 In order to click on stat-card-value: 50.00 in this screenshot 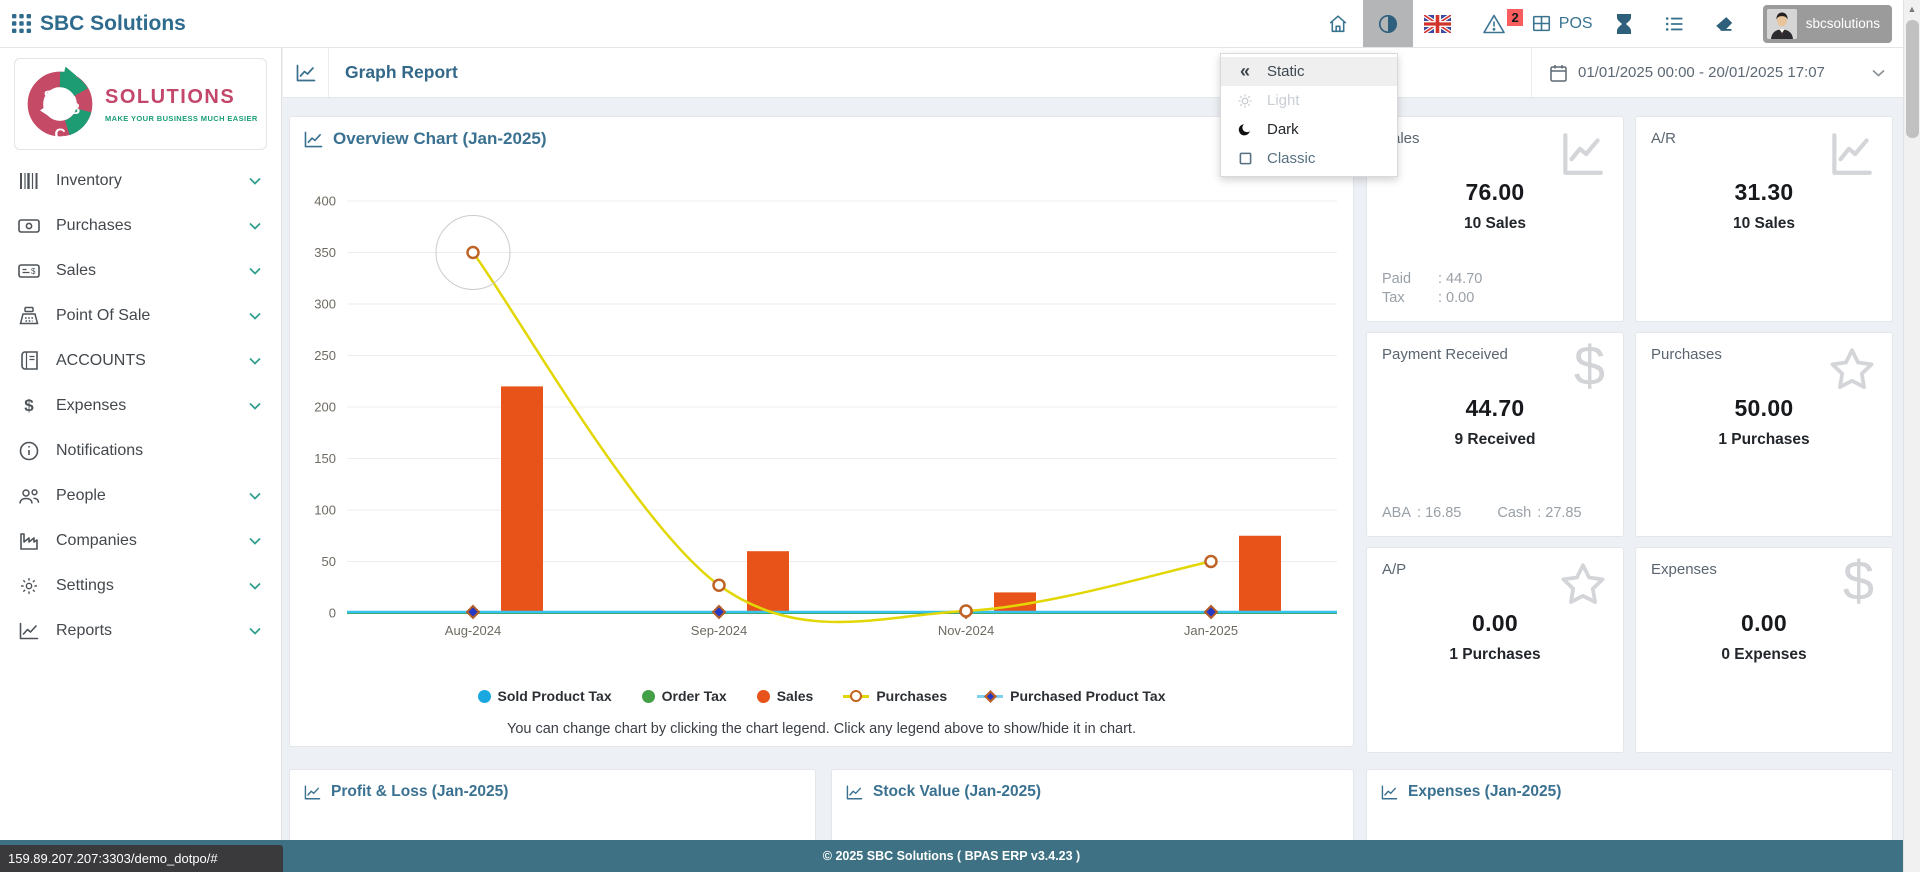, I will do `click(1764, 408)`.